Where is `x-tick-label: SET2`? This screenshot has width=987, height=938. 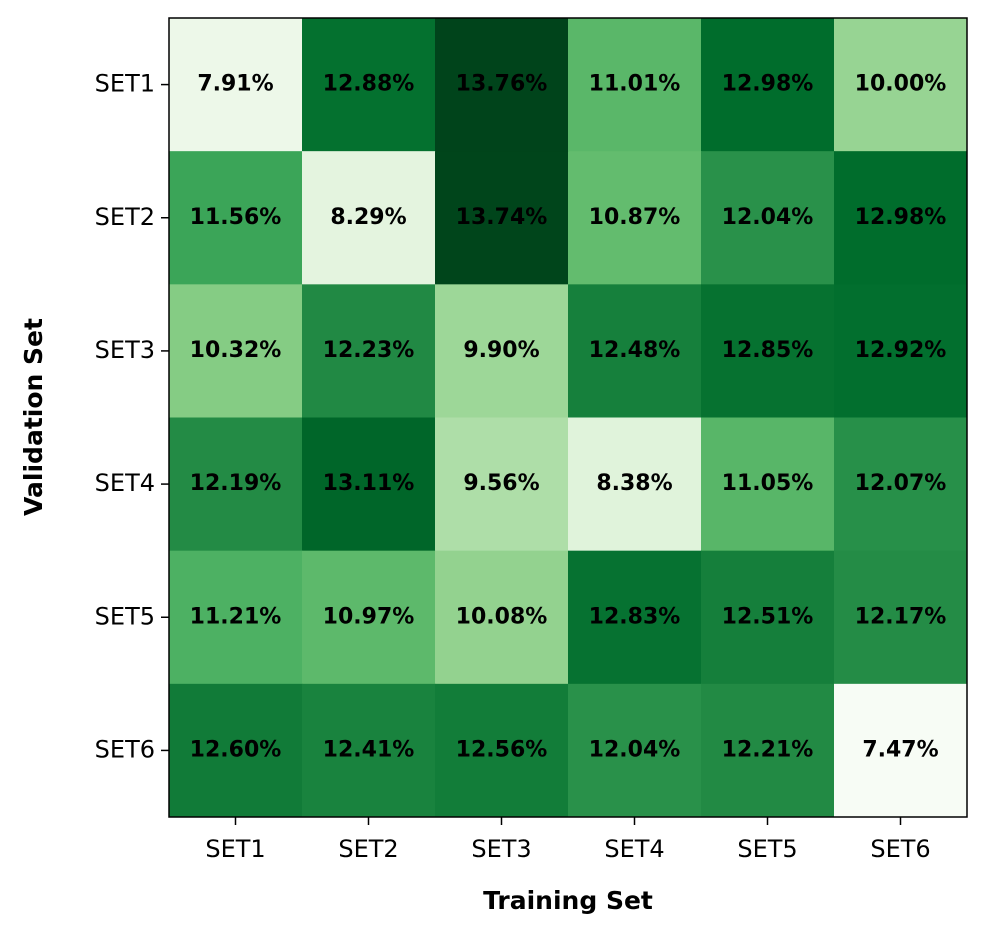
x-tick-label: SET2 is located at coordinates (368, 849).